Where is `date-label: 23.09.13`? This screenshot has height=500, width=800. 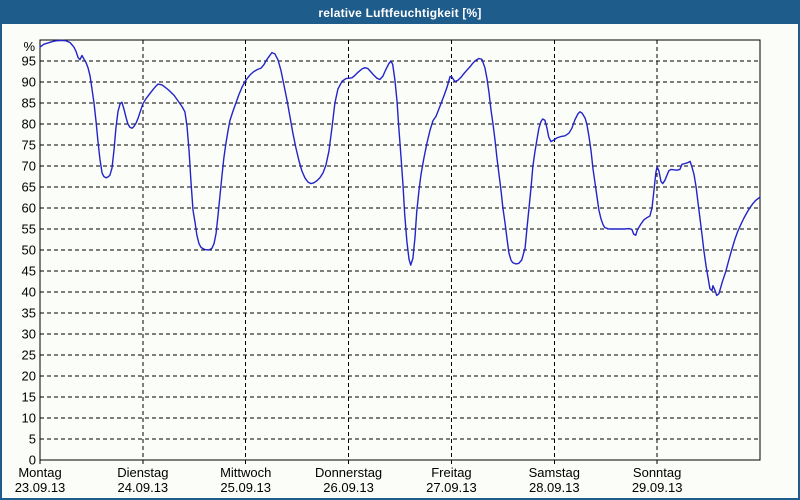 date-label: 23.09.13 is located at coordinates (40, 487).